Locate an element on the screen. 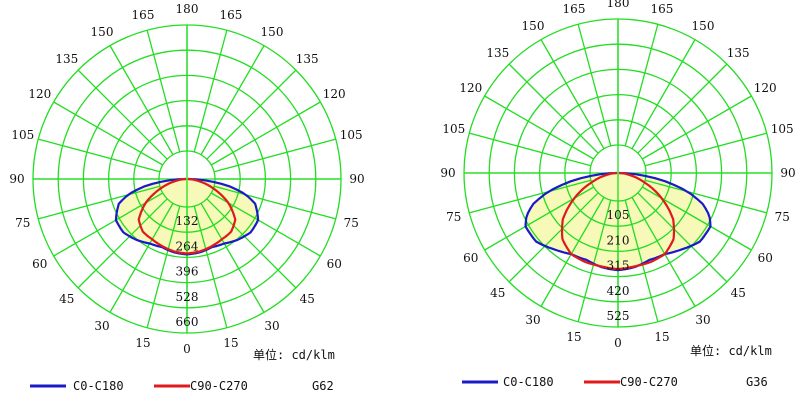 This screenshot has height=408, width=812. angle-label-left: 75 is located at coordinates (22, 223).